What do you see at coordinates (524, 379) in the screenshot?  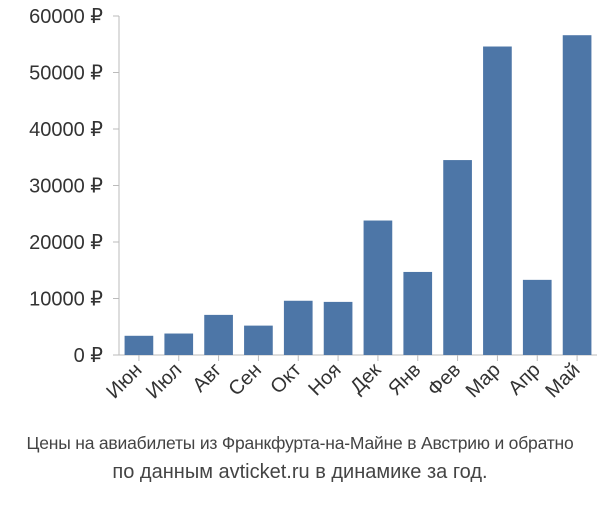 I see `x-tick-label: Апр` at bounding box center [524, 379].